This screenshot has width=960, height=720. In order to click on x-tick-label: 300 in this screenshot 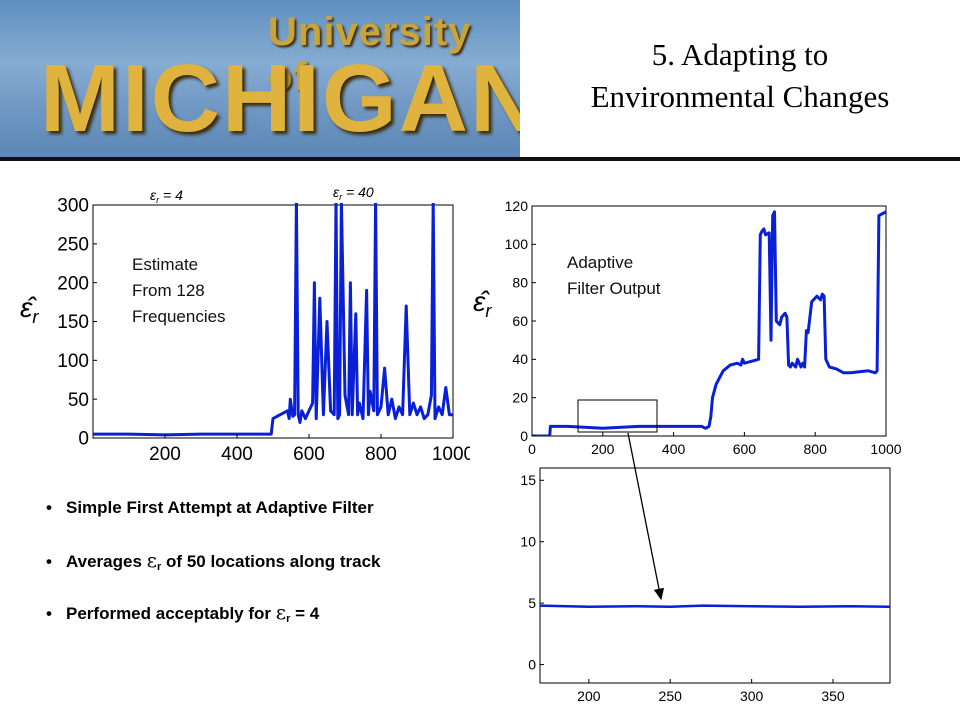, I will do `click(752, 696)`.